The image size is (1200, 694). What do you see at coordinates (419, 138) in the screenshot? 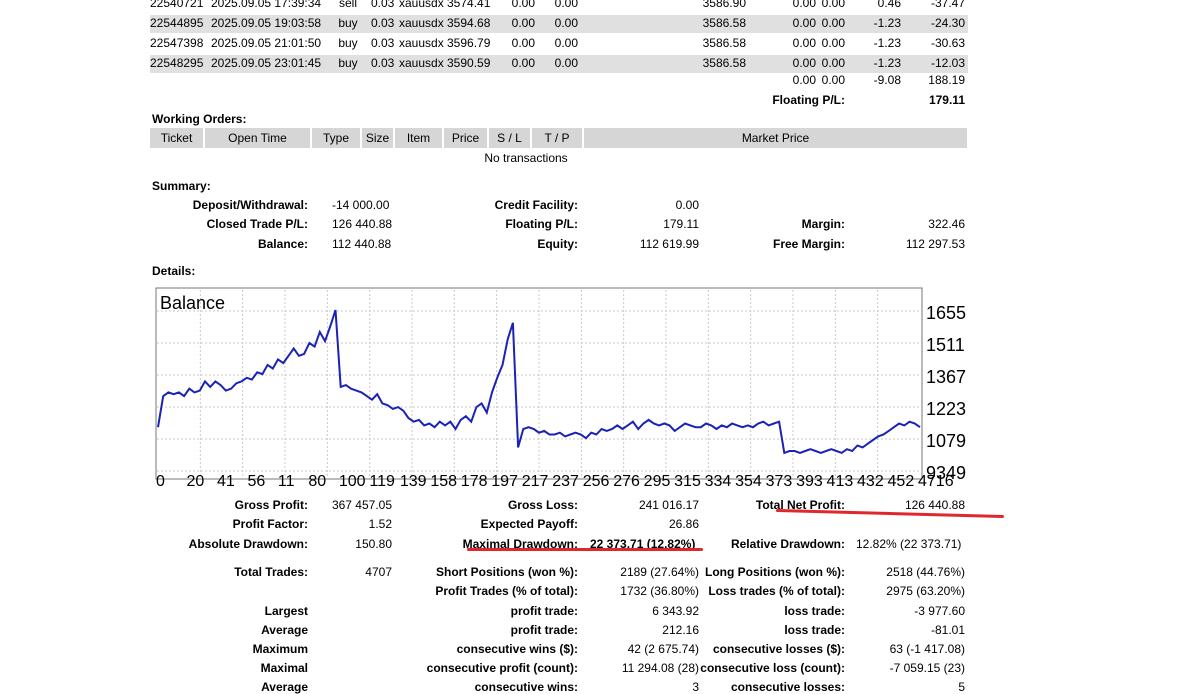
I see `working-orders-col-4: Item` at bounding box center [419, 138].